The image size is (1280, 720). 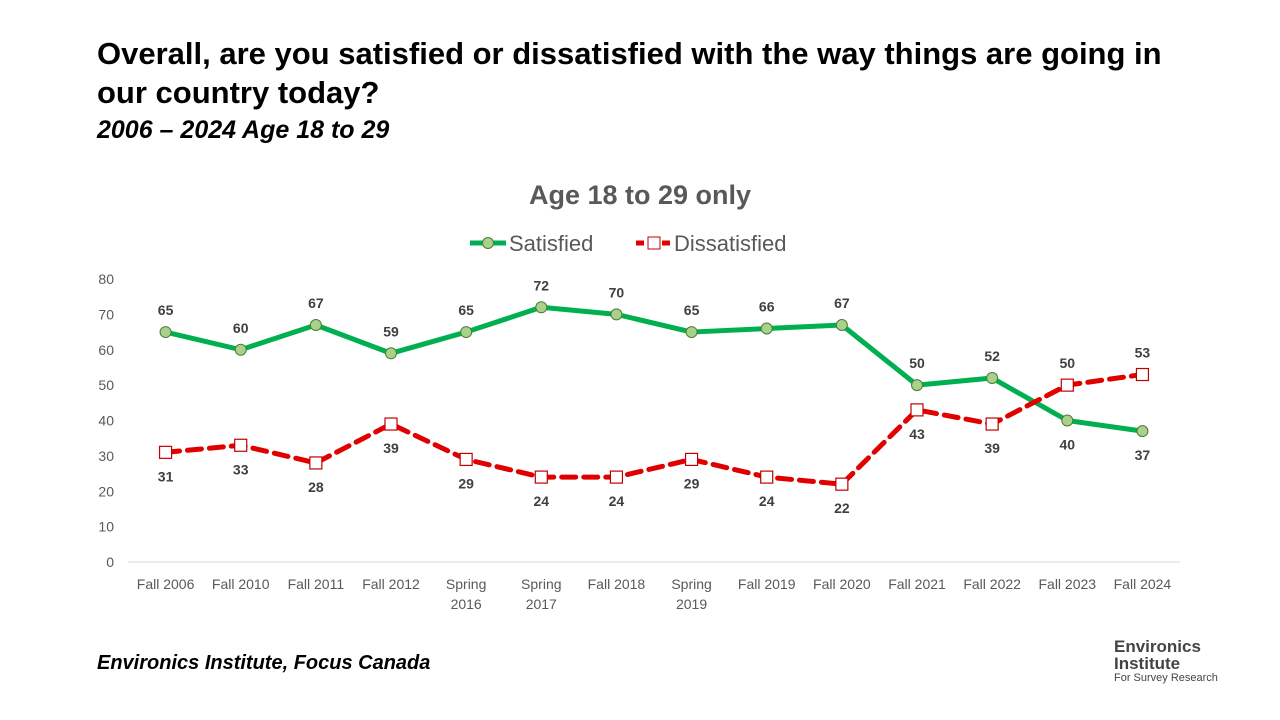 What do you see at coordinates (917, 363) in the screenshot?
I see `data-label-satisfied: 50` at bounding box center [917, 363].